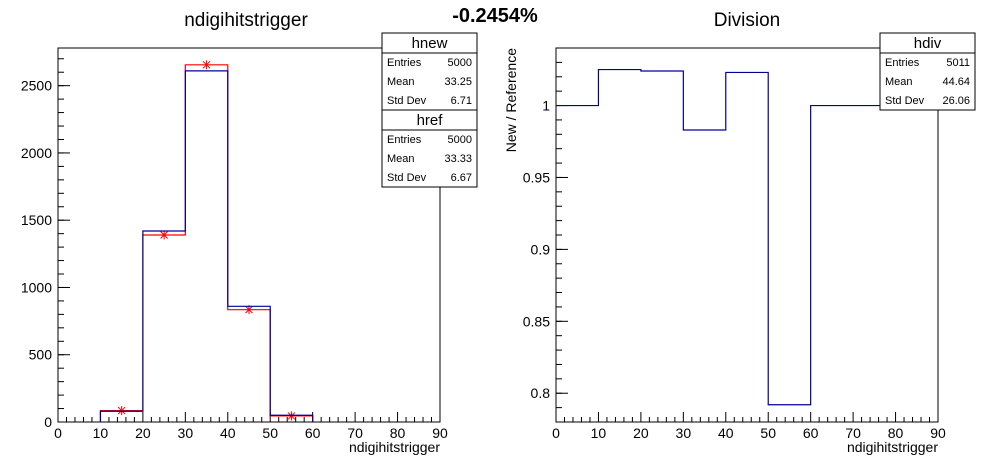 The width and height of the screenshot is (996, 472). Describe the element at coordinates (461, 101) in the screenshot. I see `stats-value: 6.71` at that location.